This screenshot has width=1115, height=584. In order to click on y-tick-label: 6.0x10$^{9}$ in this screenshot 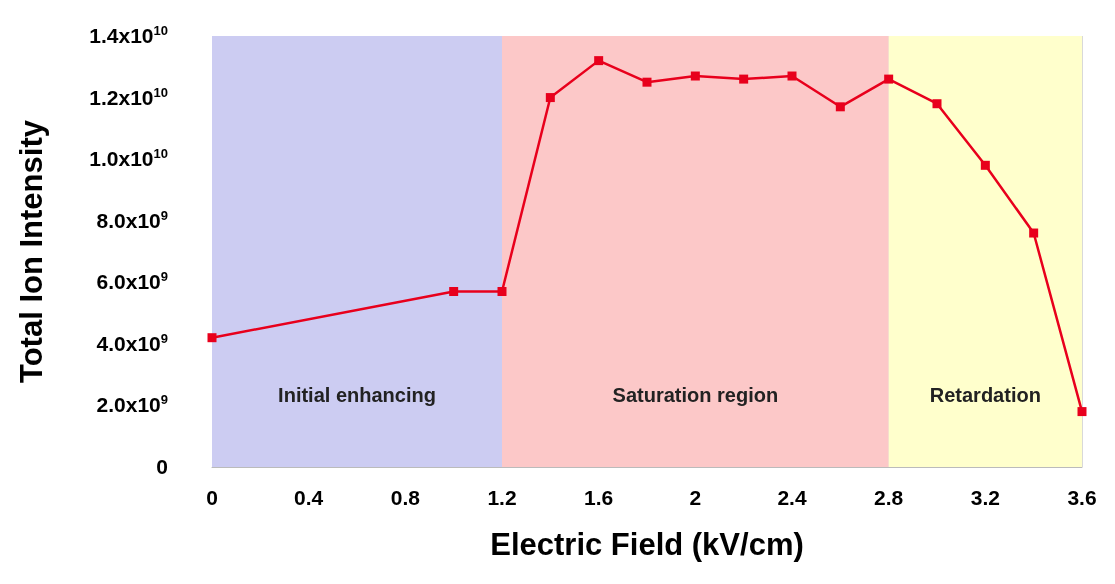, I will do `click(132, 282)`.